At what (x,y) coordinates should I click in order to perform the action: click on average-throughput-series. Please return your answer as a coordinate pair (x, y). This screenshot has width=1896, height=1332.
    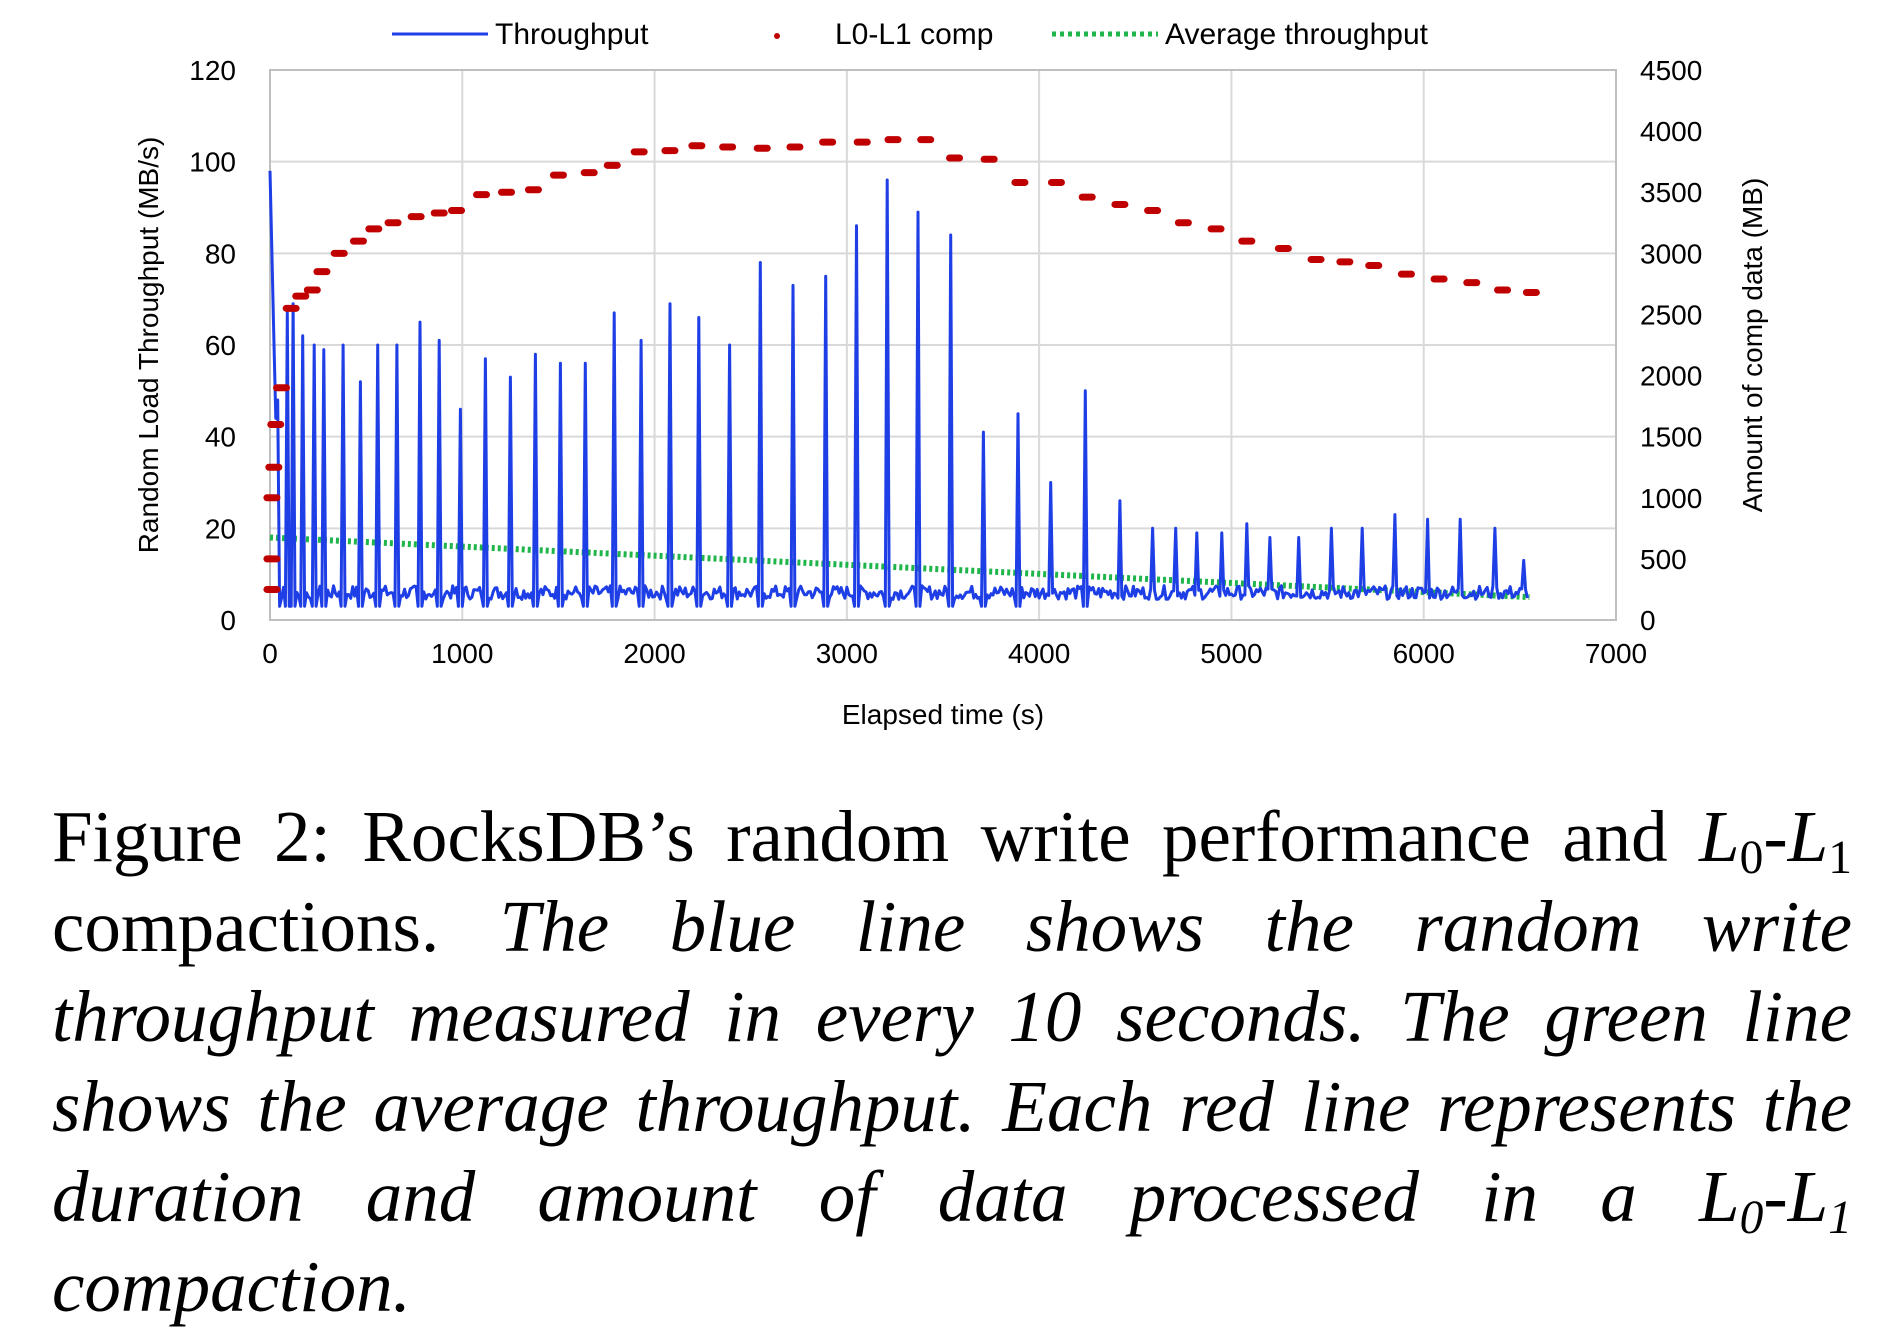
    Looking at the image, I should click on (899, 567).